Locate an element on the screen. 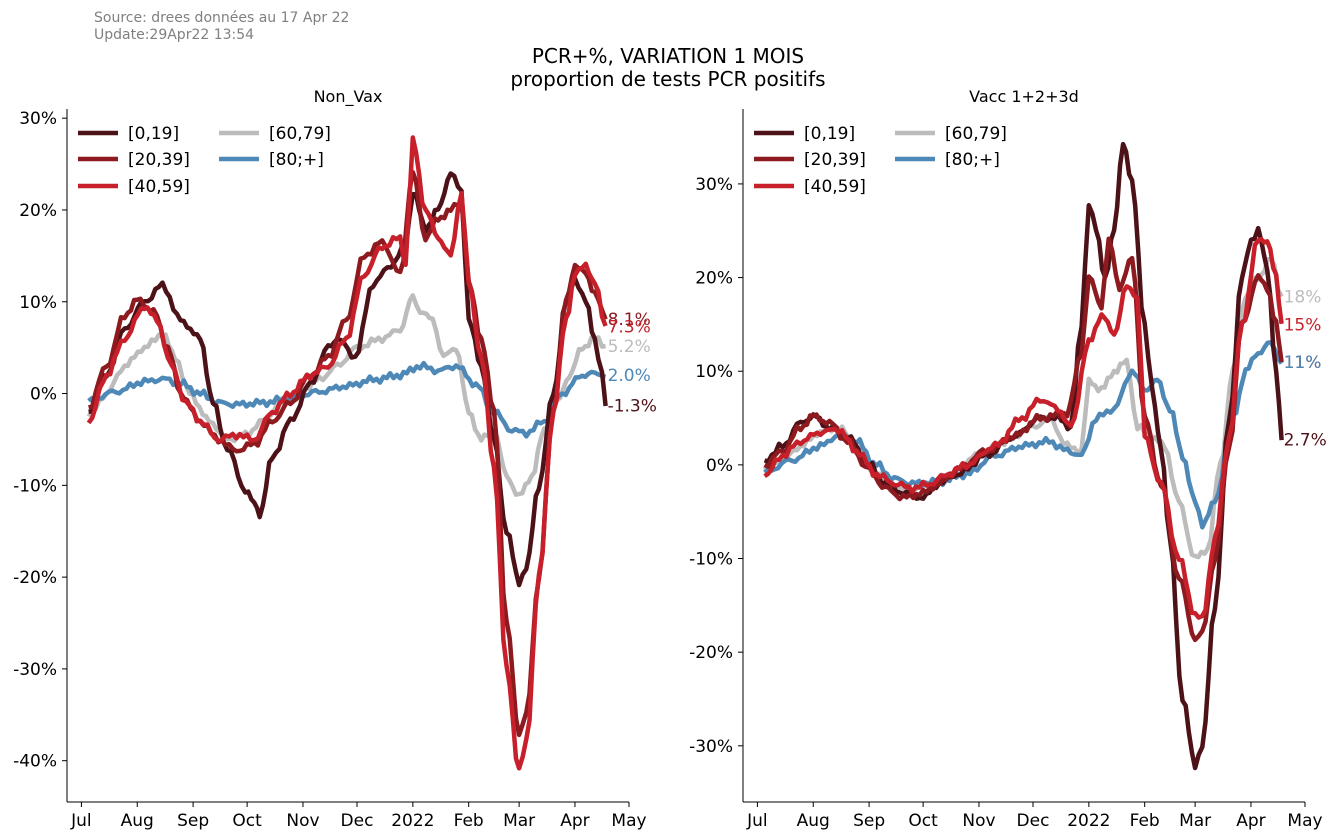  source-note: Source: drees données au 17 Apr 22 is located at coordinates (222, 18).